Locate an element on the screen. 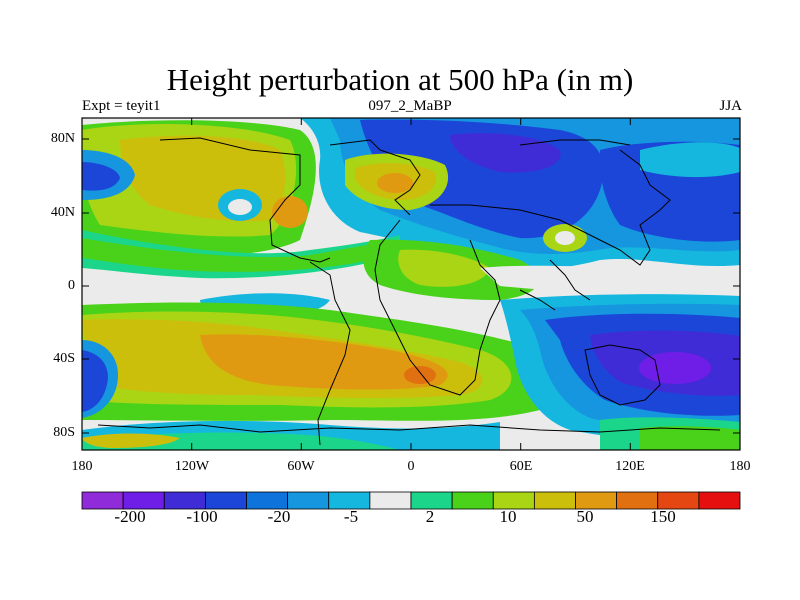 The image size is (800, 600). colorbar-label: 50 is located at coordinates (585, 516).